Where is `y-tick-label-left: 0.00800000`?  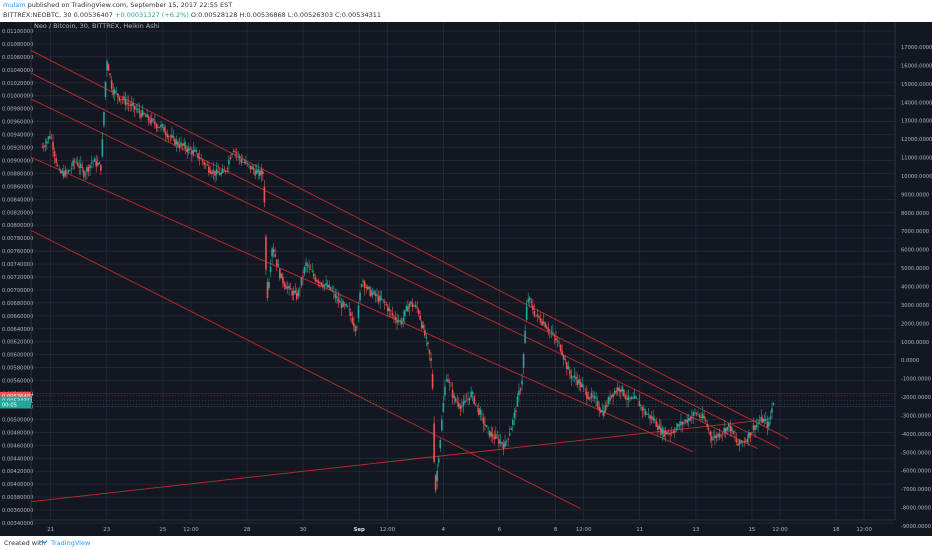
y-tick-label-left: 0.00800000 is located at coordinates (17, 226).